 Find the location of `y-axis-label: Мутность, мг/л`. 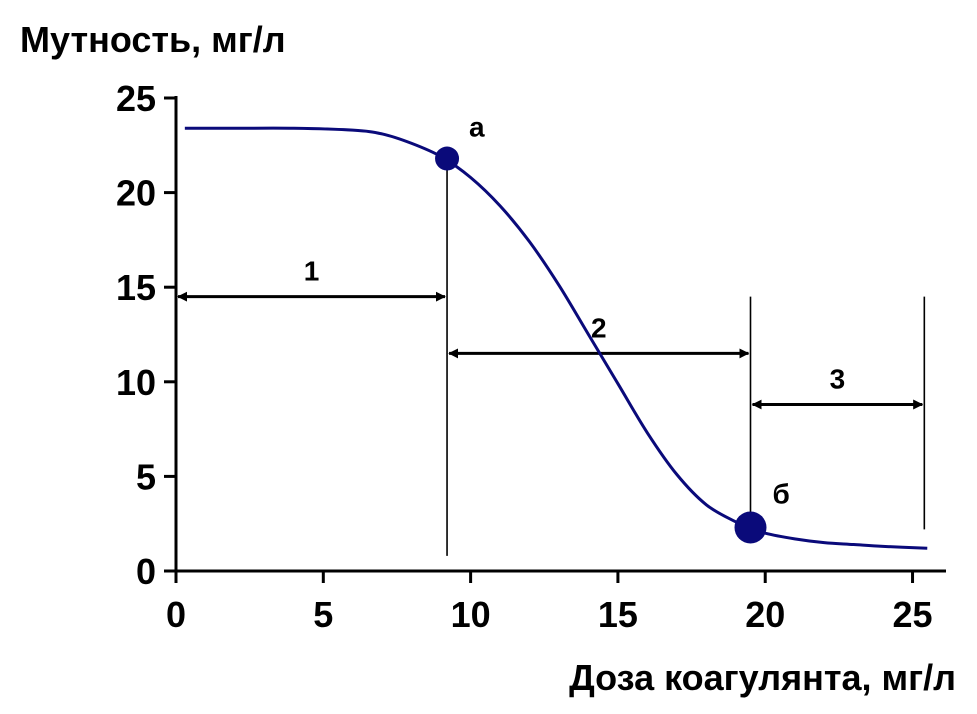

y-axis-label: Мутность, мг/л is located at coordinates (153, 39).